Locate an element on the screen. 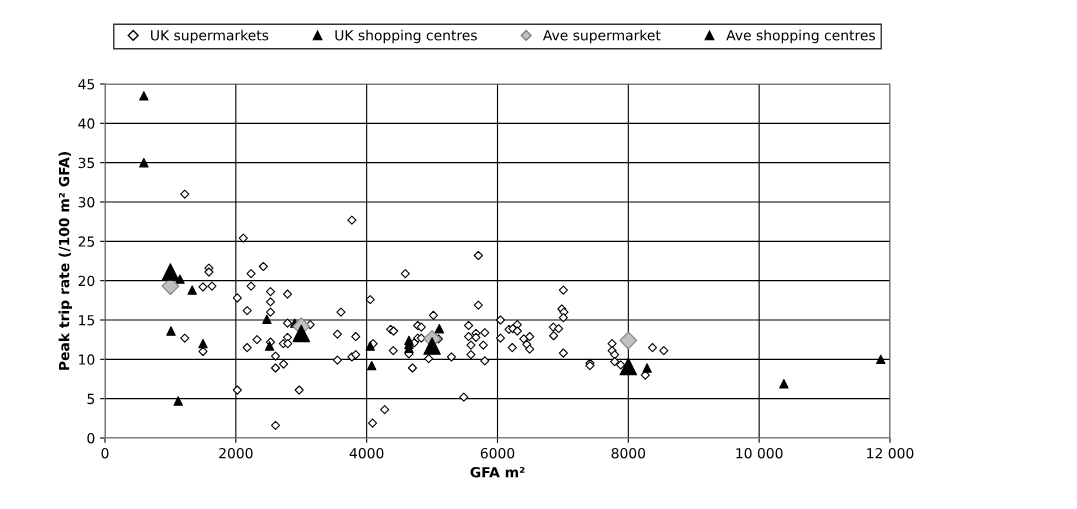  y-tick-label: 20 is located at coordinates (86, 281).